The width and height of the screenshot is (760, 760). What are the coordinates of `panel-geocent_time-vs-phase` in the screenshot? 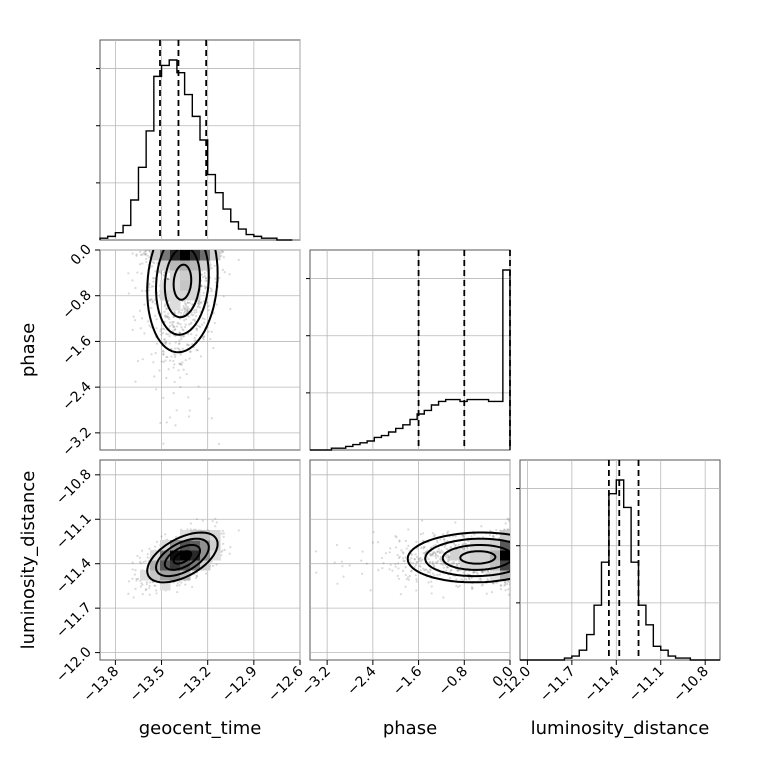 It's located at (200, 350).